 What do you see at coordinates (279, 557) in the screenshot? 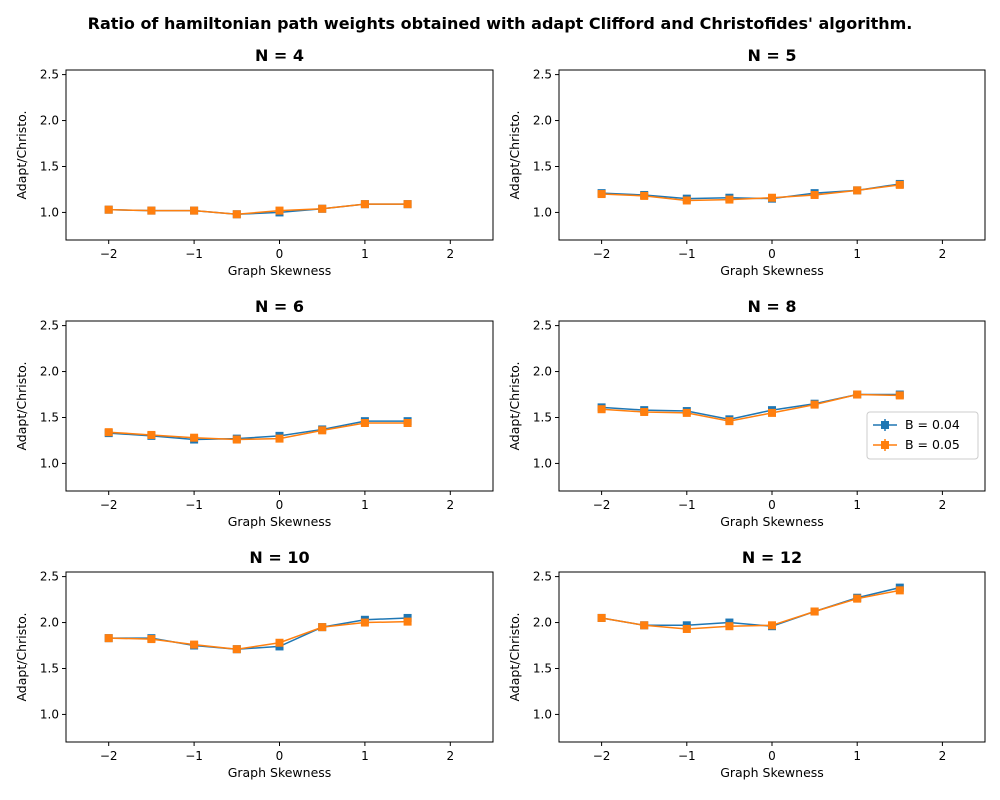
I see `subplot-title: N = 10` at bounding box center [279, 557].